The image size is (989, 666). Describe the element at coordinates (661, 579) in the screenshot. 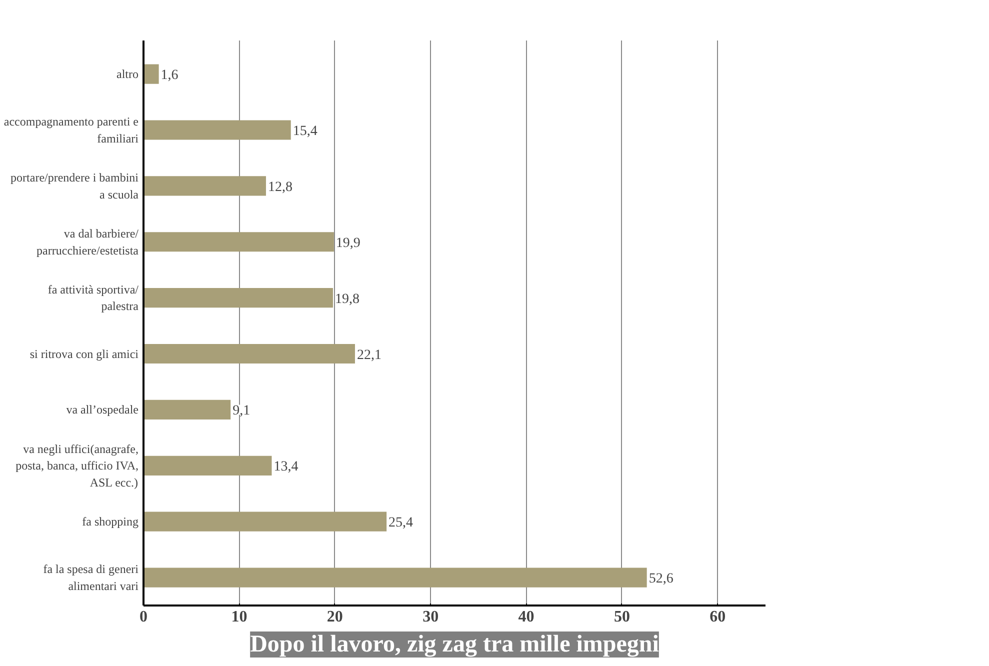

I see `data-label: 52,6` at that location.